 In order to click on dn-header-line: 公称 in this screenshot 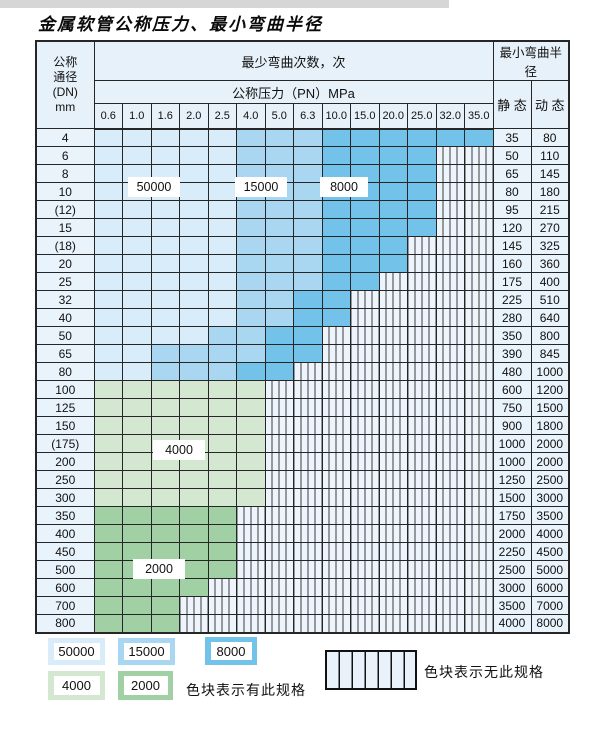, I will do `click(65, 62)`.